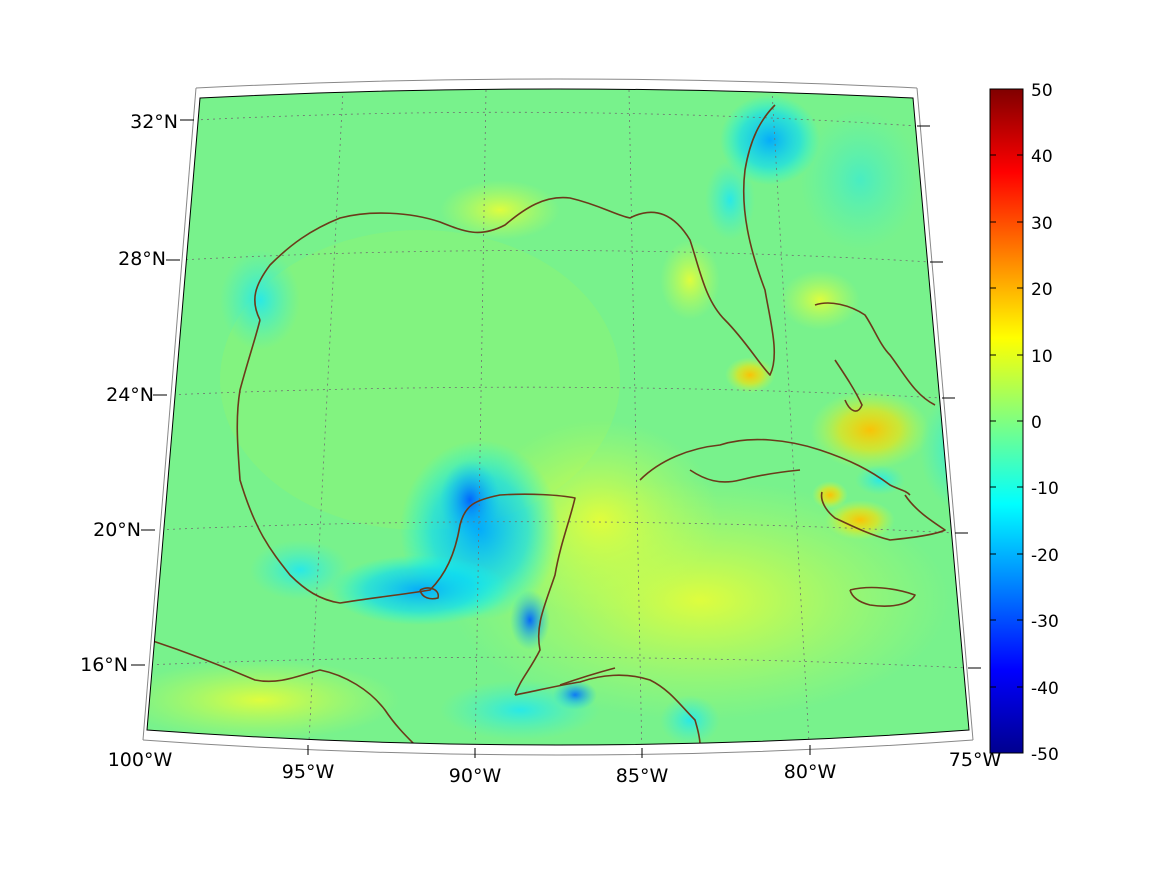 The image size is (1167, 879). Describe the element at coordinates (1006, 421) in the screenshot. I see `colorbar-ticks` at that location.